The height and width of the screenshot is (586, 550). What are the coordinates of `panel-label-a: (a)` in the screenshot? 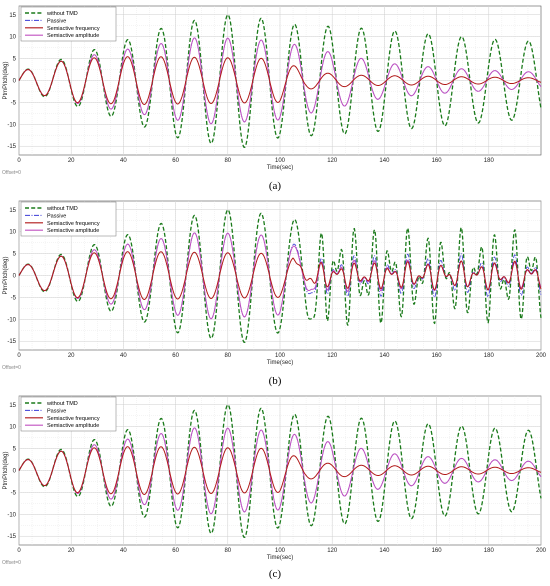 It's located at (275, 186).